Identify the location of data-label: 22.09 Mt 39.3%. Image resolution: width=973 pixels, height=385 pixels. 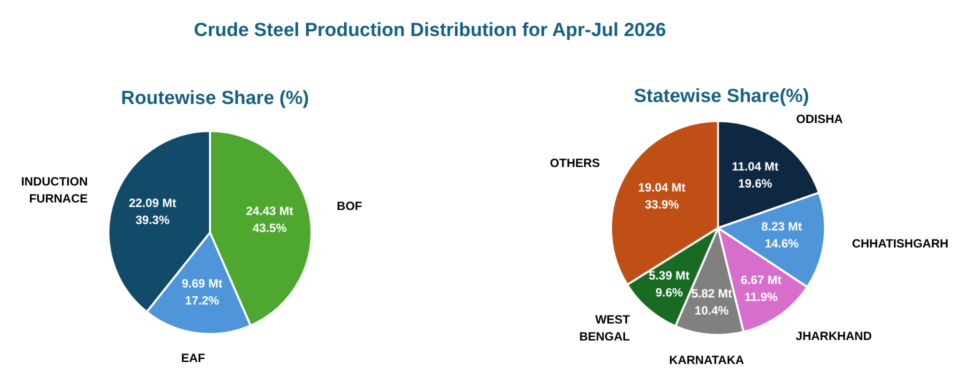
(152, 212).